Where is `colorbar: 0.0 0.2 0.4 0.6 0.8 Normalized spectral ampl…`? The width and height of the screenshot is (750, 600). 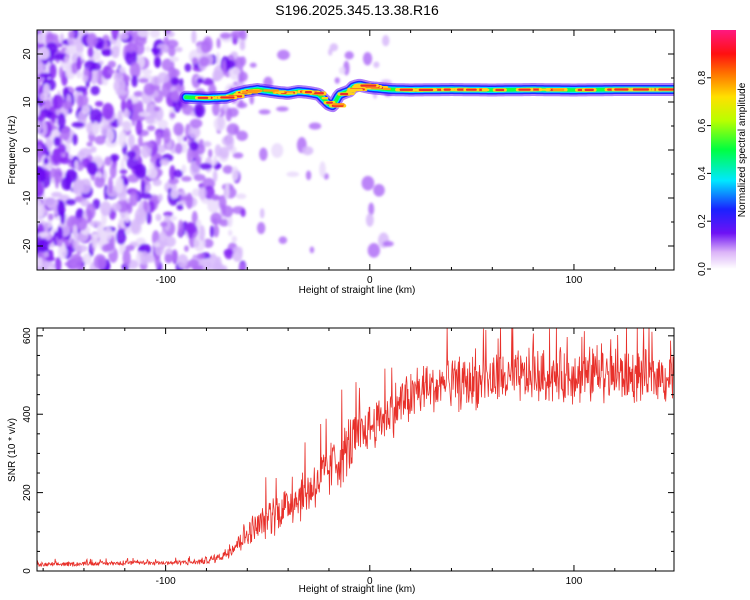
colorbar: 0.0 0.2 0.4 0.6 0.8 Normalized spectral ampl… is located at coordinates (722, 153).